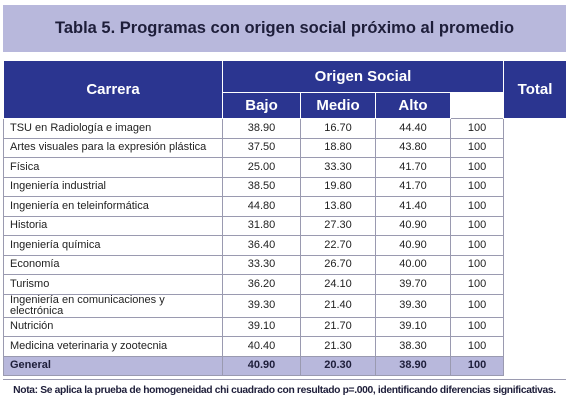 The image size is (569, 404). I want to click on value-cell: 13.80, so click(338, 206).